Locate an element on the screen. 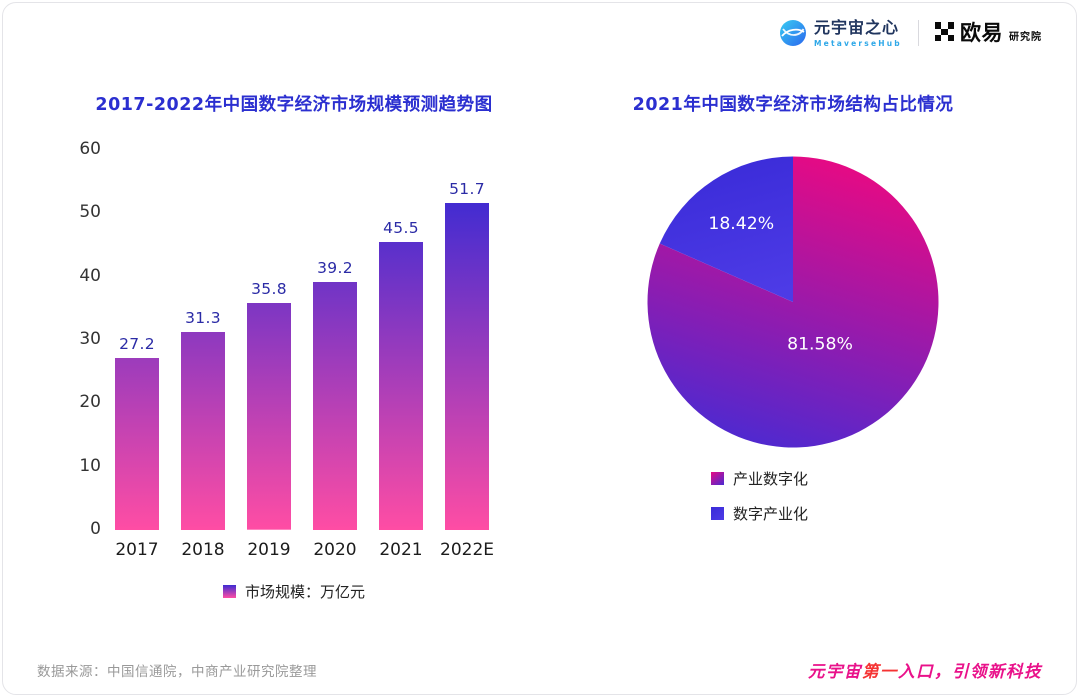  bar-value-label: 39.2 is located at coordinates (335, 267).